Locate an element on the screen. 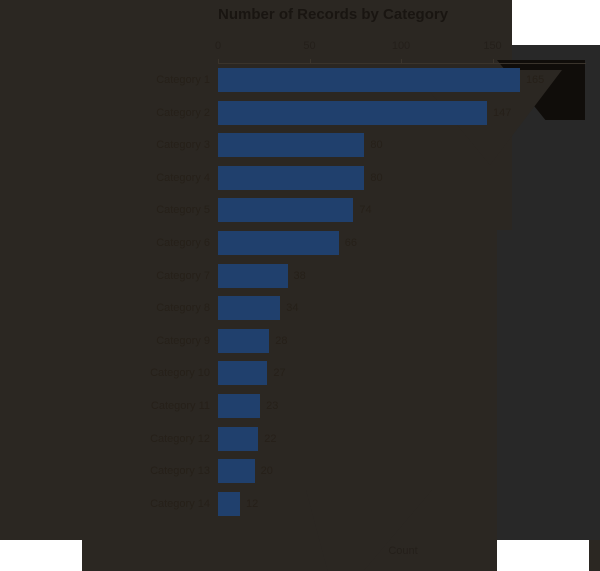 The image size is (600, 571). cutout-top-right is located at coordinates (556, 22).